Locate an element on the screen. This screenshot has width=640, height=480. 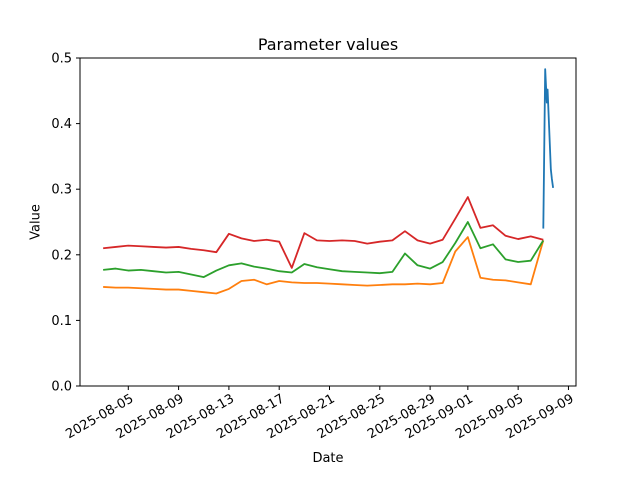
y-tick-label: 0.2 is located at coordinates (61, 255).